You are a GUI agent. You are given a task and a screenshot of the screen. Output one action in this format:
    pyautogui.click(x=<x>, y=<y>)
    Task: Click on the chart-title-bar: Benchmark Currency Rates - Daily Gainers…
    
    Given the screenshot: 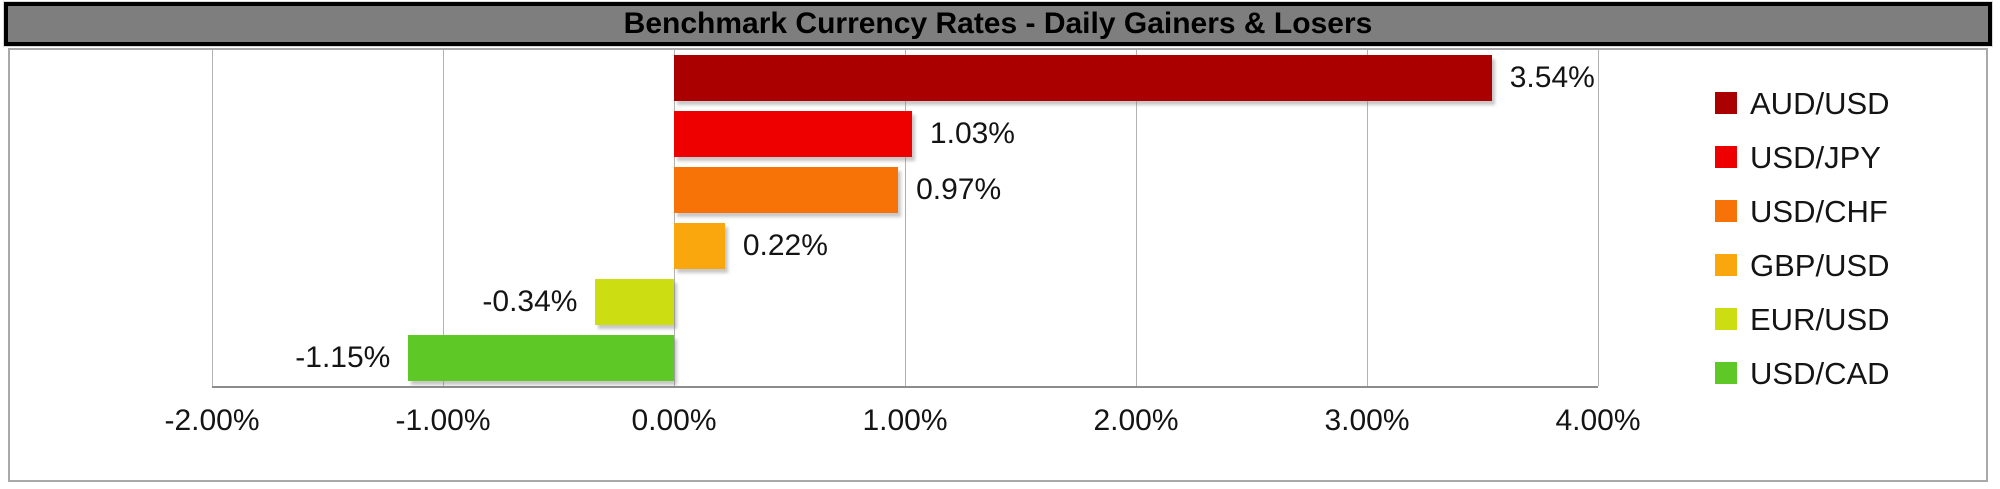 What is the action you would take?
    pyautogui.click(x=998, y=24)
    